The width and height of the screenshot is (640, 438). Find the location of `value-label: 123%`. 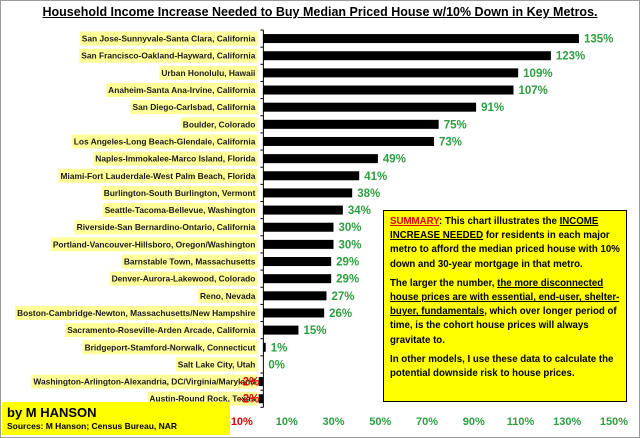

value-label: 123% is located at coordinates (570, 57).